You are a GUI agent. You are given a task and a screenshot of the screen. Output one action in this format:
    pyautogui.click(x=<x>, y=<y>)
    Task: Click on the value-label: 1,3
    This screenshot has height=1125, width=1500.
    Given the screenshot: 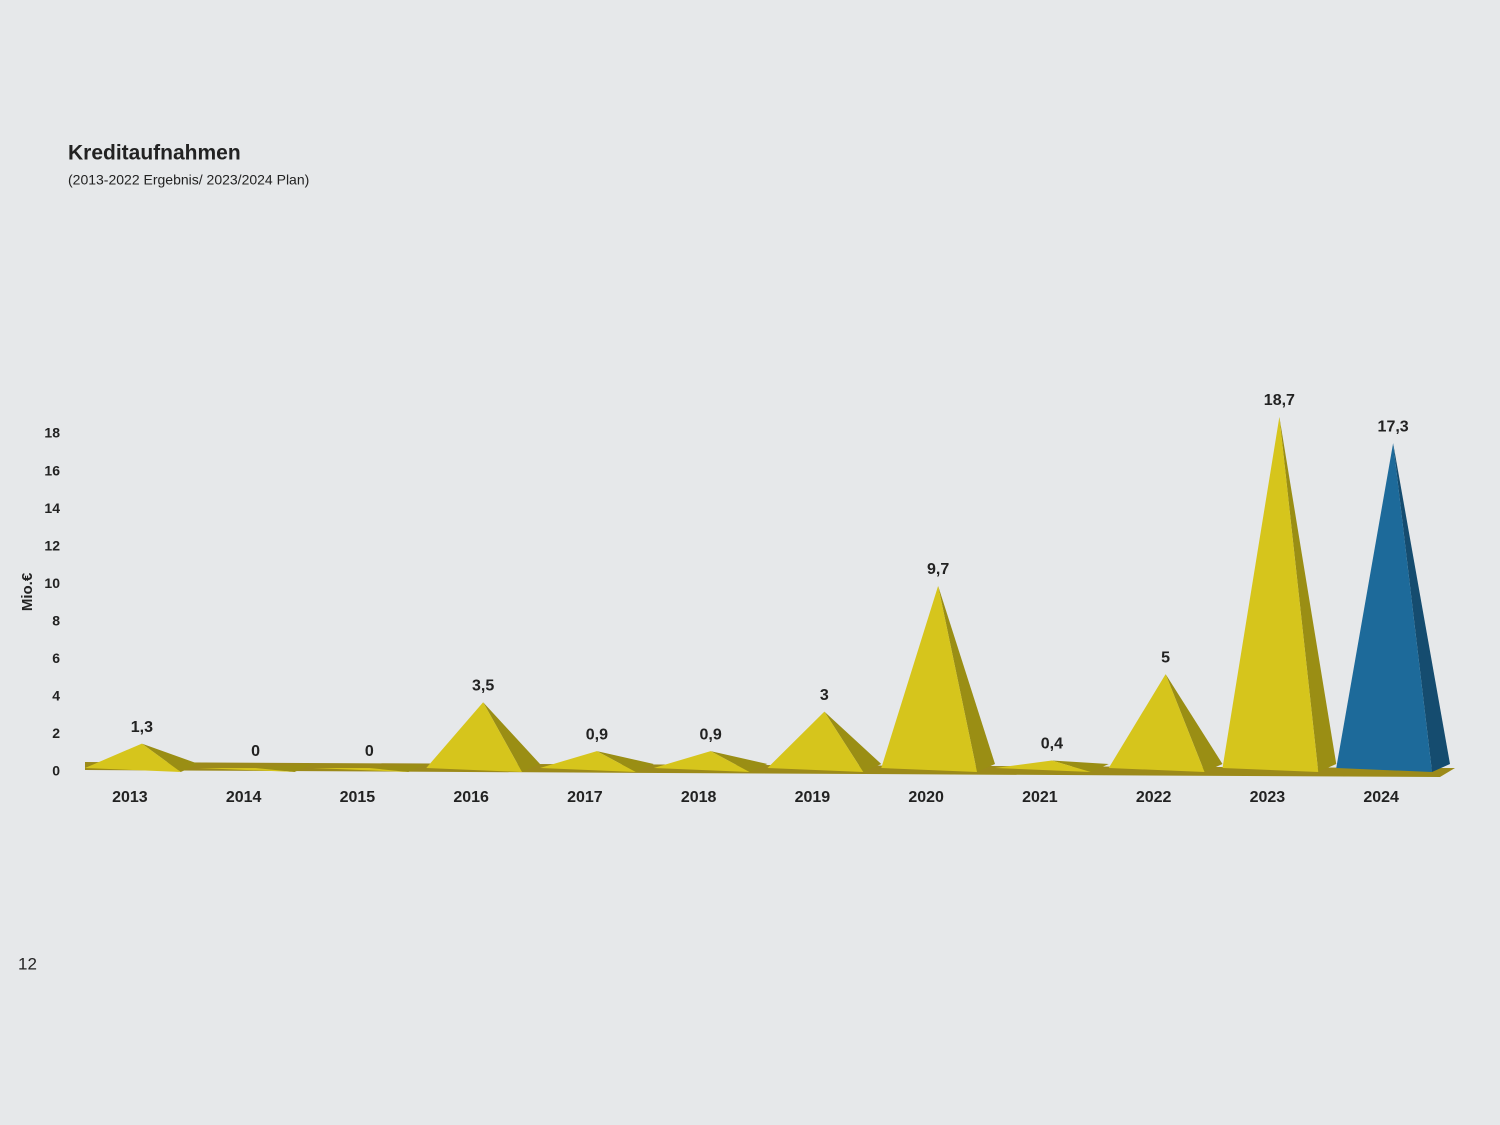 What is the action you would take?
    pyautogui.click(x=142, y=727)
    